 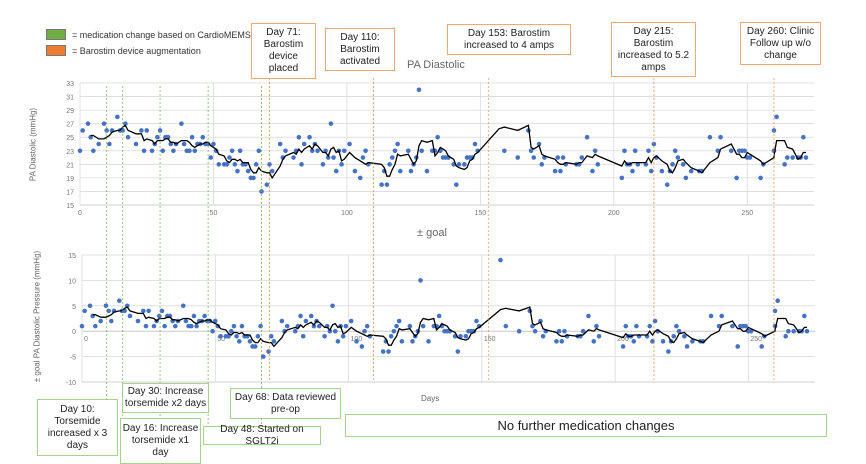 I want to click on legend-item-medication: = medication change based on CardioMEMS, so click(x=148, y=34).